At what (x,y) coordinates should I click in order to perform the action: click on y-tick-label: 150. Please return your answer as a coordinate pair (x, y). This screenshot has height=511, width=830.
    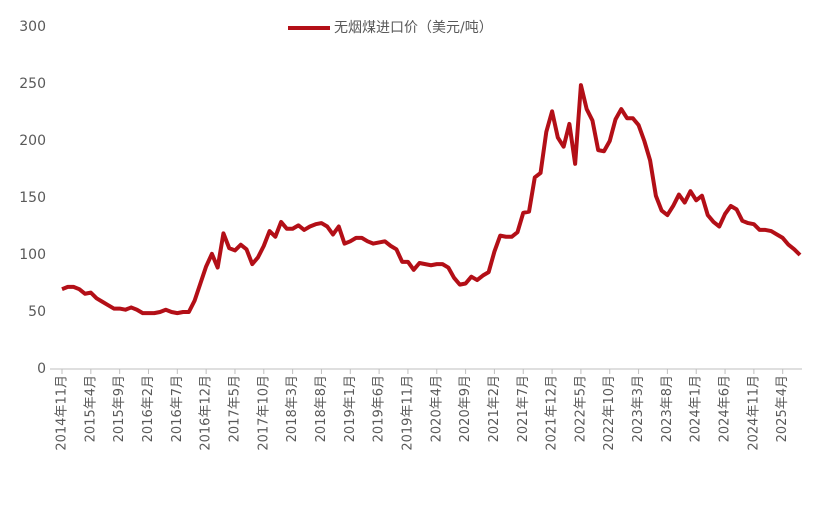
    Looking at the image, I should click on (32, 198).